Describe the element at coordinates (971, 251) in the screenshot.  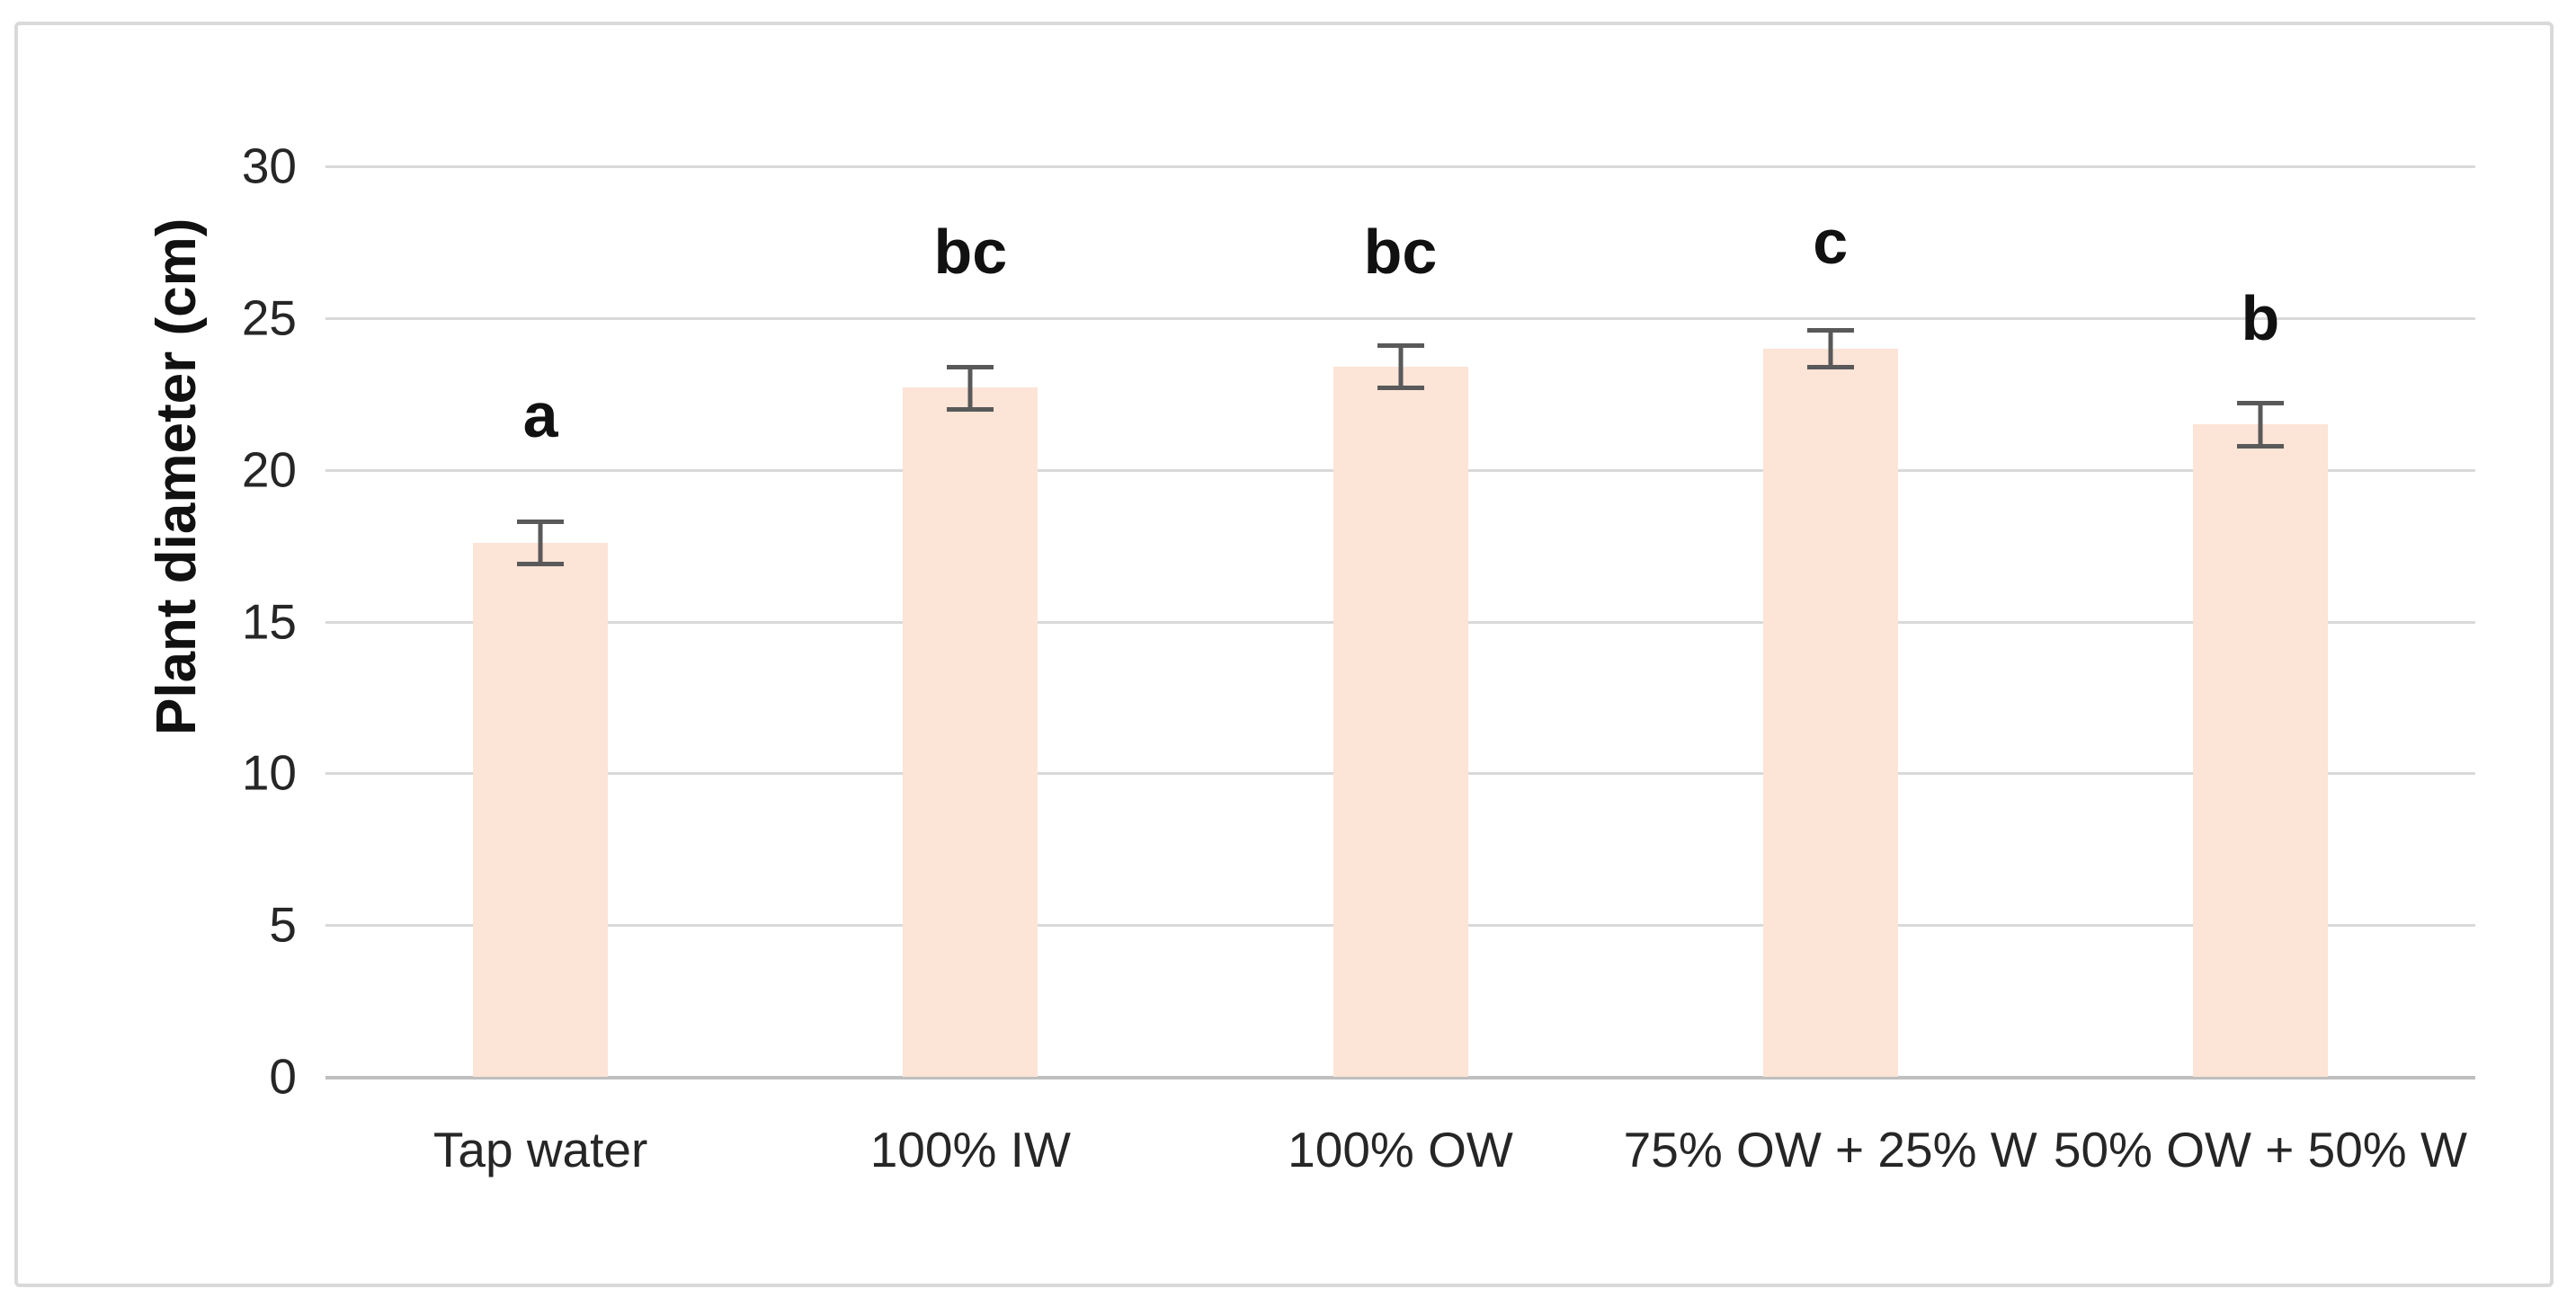
I see `significance-letter-2: bc` at that location.